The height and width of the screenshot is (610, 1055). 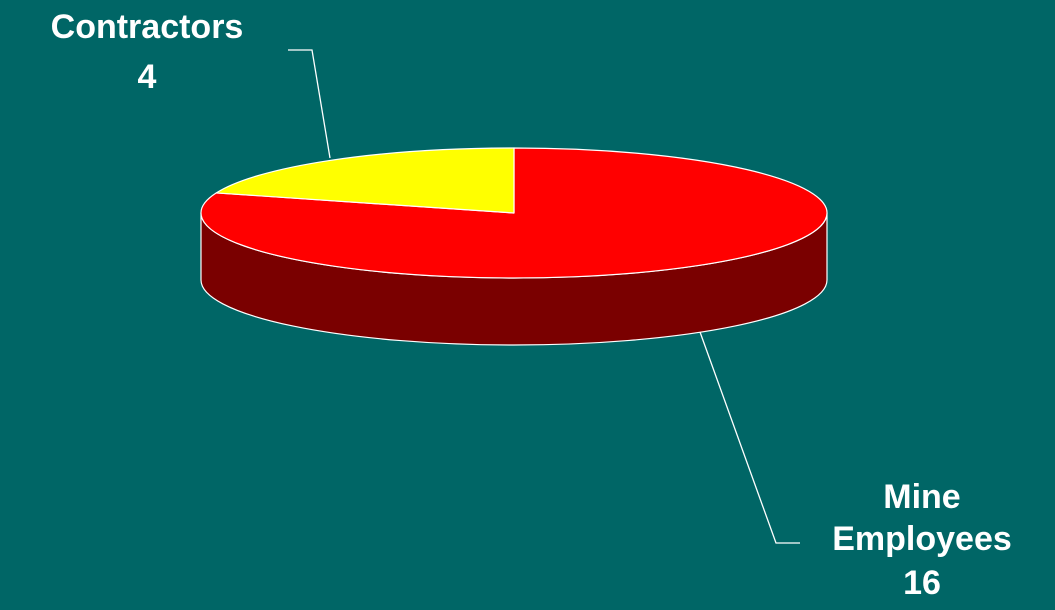 I want to click on slice-label-0: Mine, so click(x=921, y=497).